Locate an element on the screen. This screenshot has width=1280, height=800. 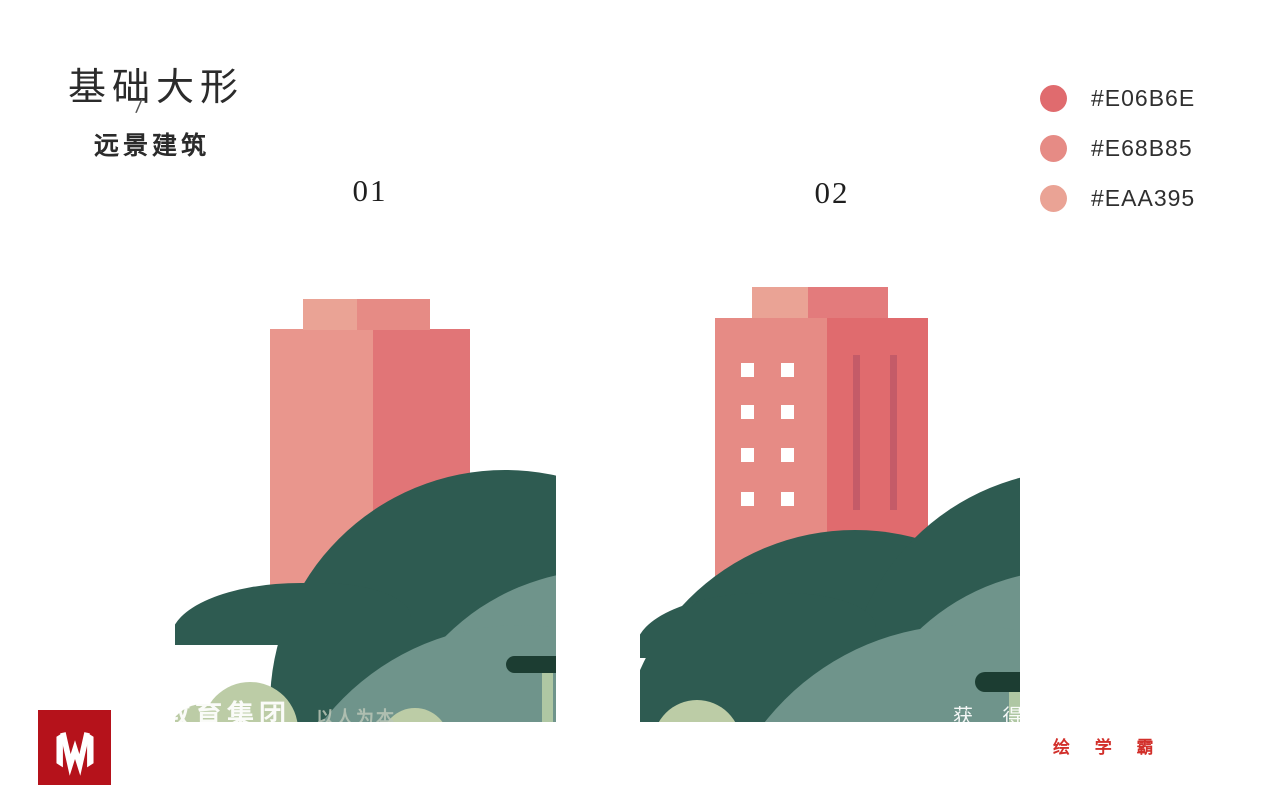
watermark-text: 获 得 is located at coordinates (986, 714).